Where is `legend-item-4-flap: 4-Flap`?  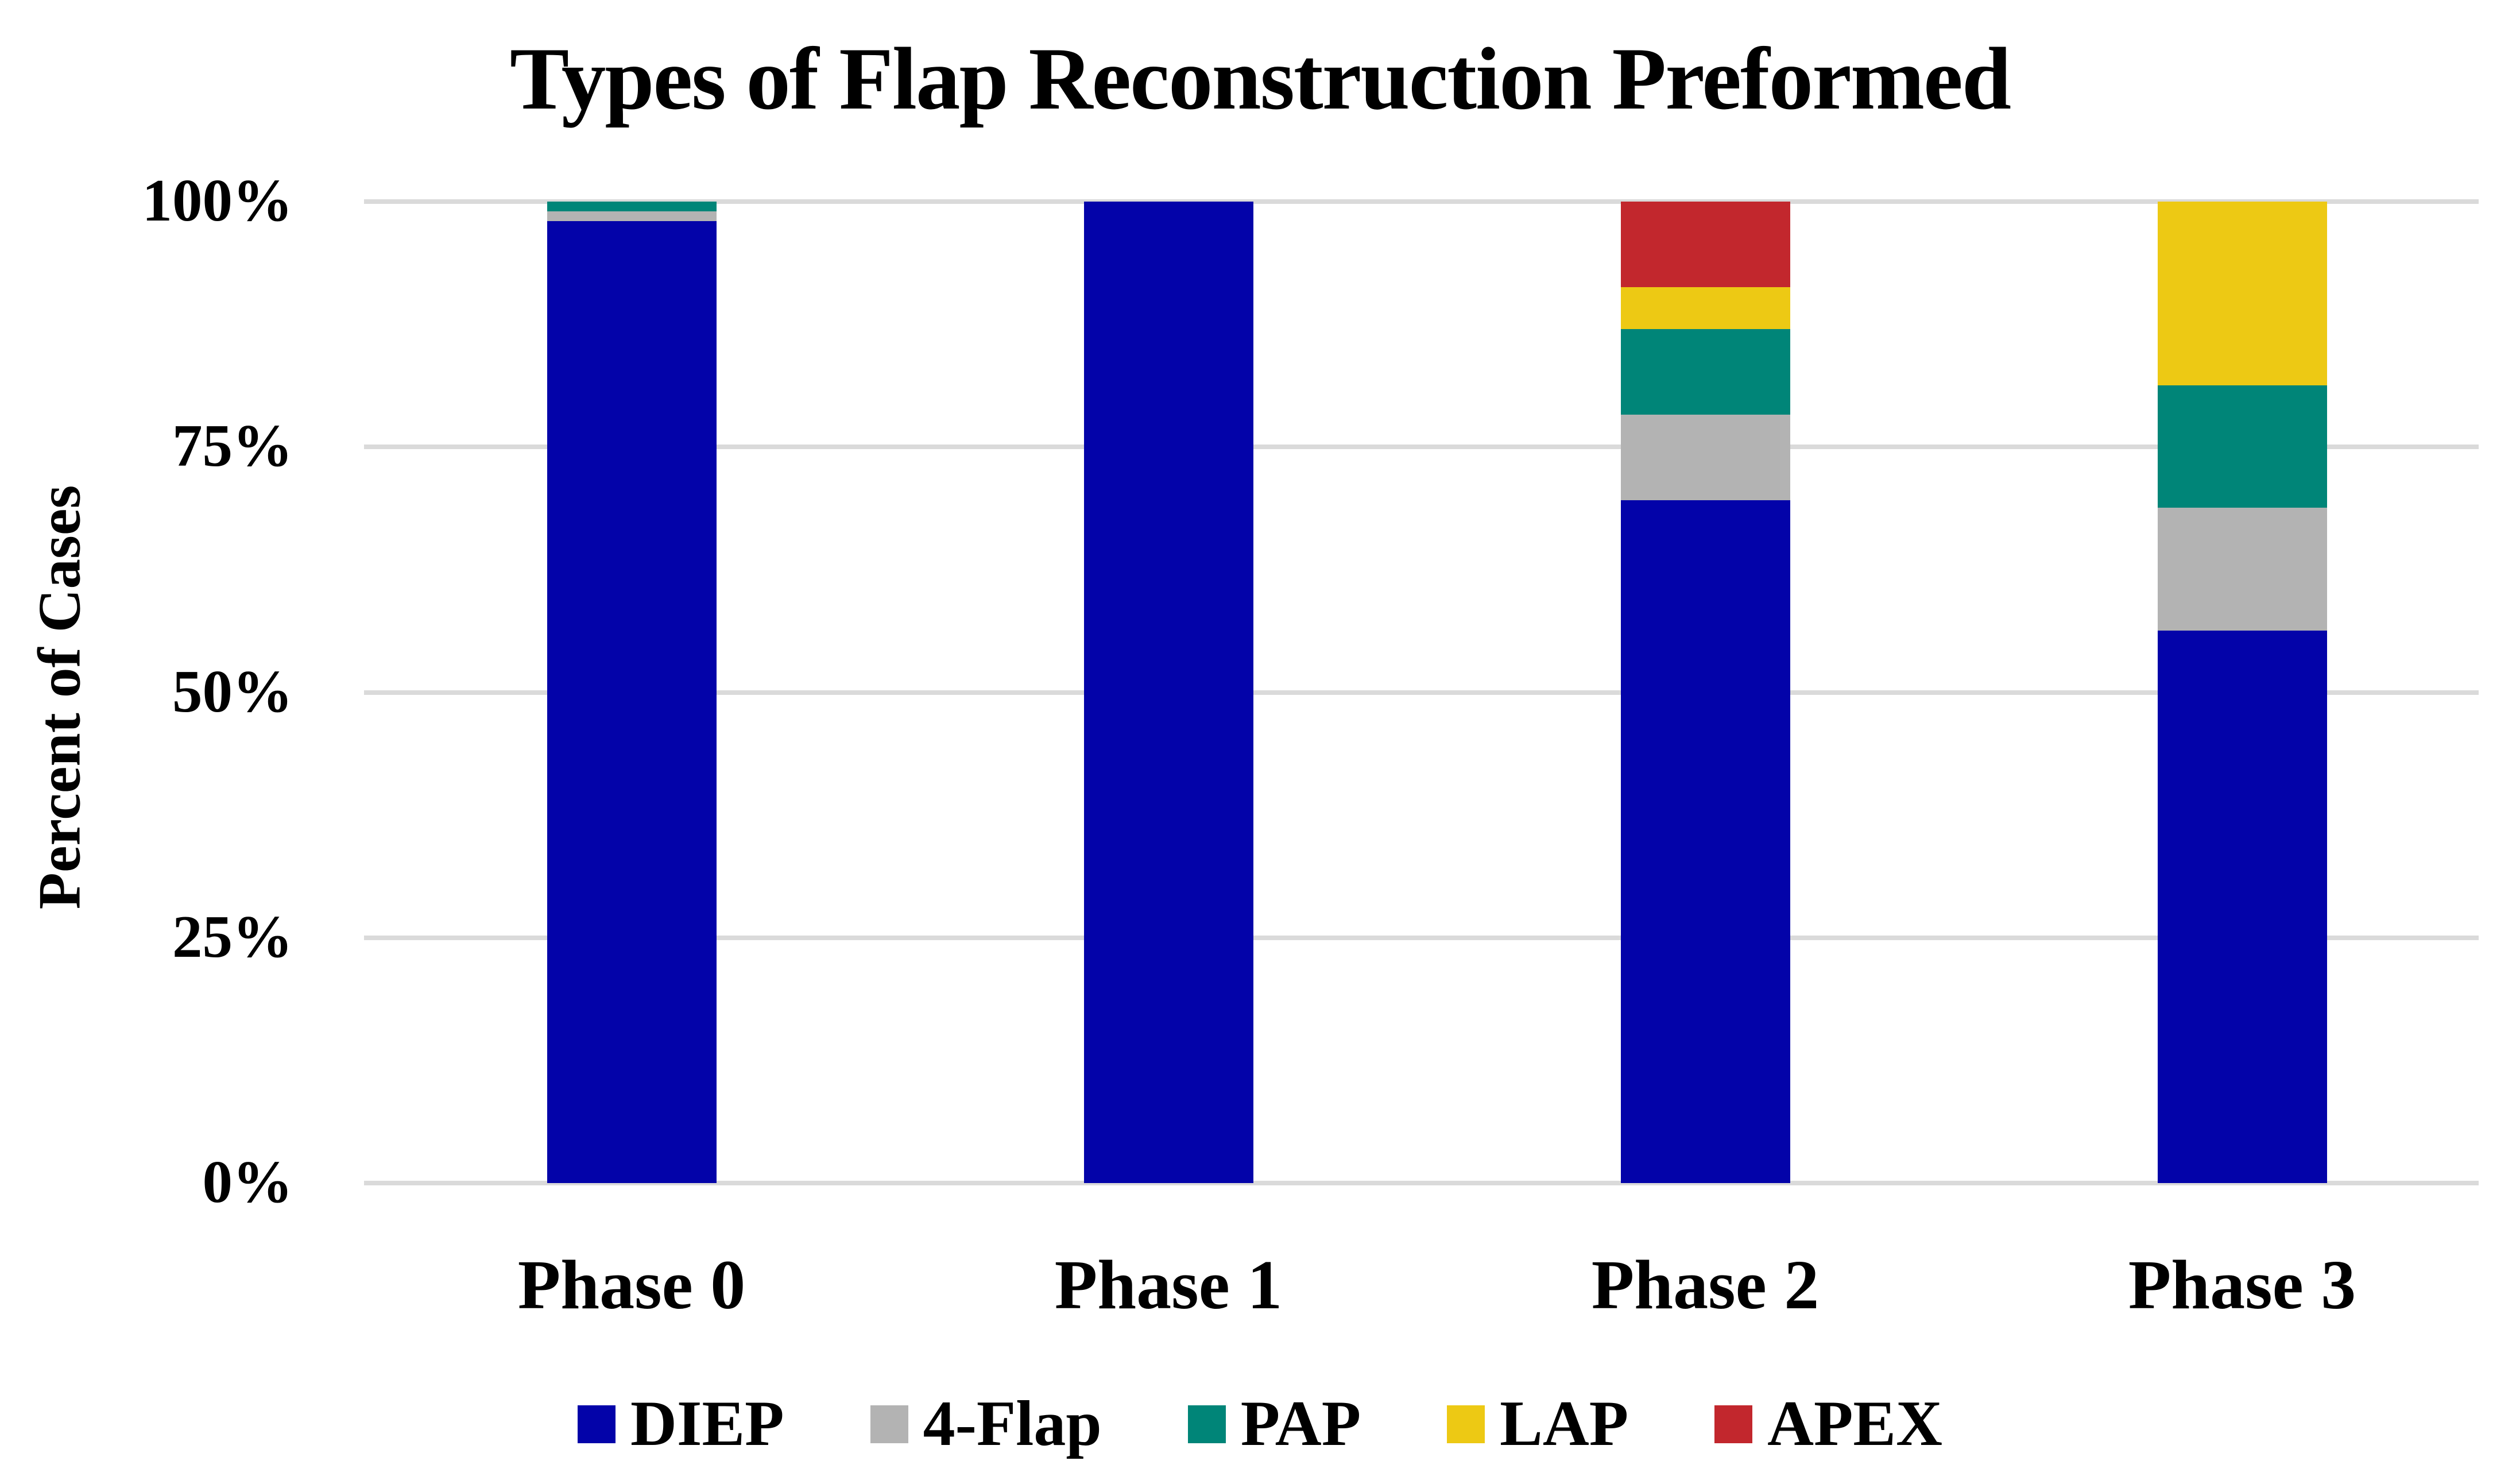 legend-item-4-flap: 4-Flap is located at coordinates (986, 1424).